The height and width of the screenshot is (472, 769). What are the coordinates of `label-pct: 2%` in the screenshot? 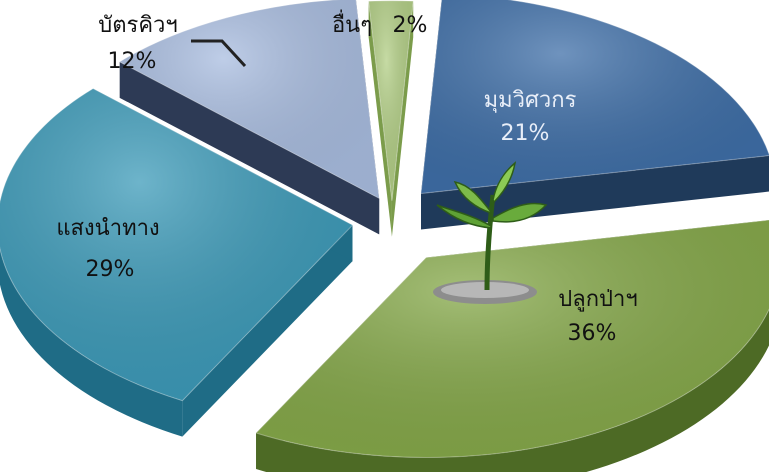 It's located at (410, 25).